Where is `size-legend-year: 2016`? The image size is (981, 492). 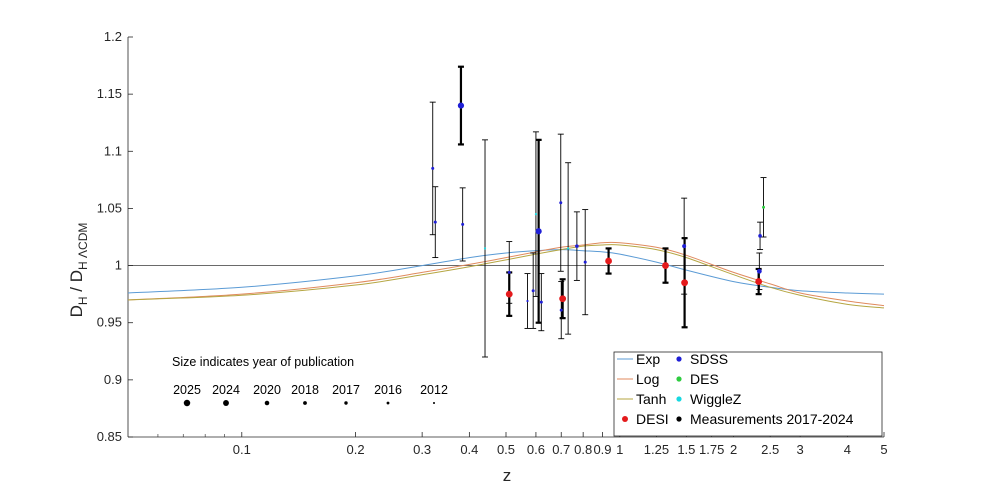
size-legend-year: 2016 is located at coordinates (388, 390).